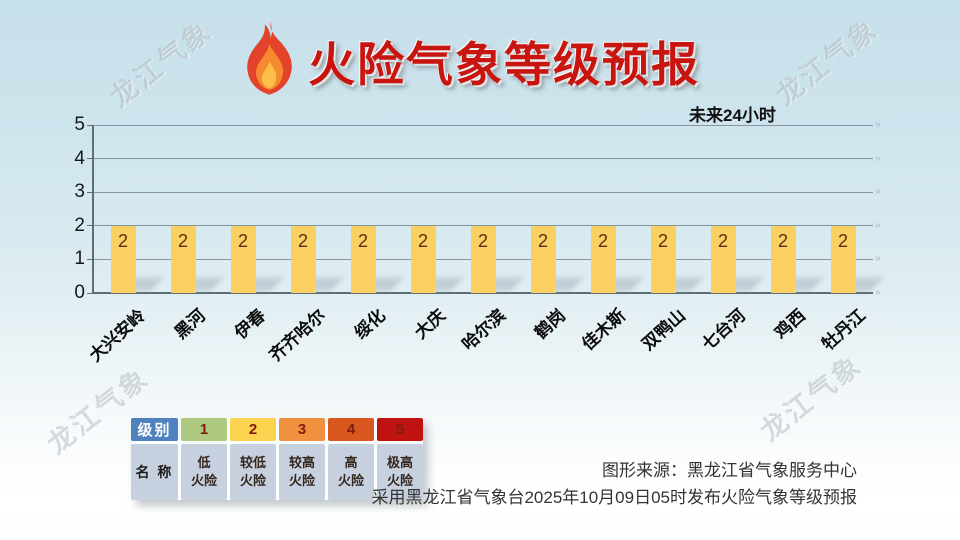  I want to click on legend-name-cell: 低火险, so click(204, 472).